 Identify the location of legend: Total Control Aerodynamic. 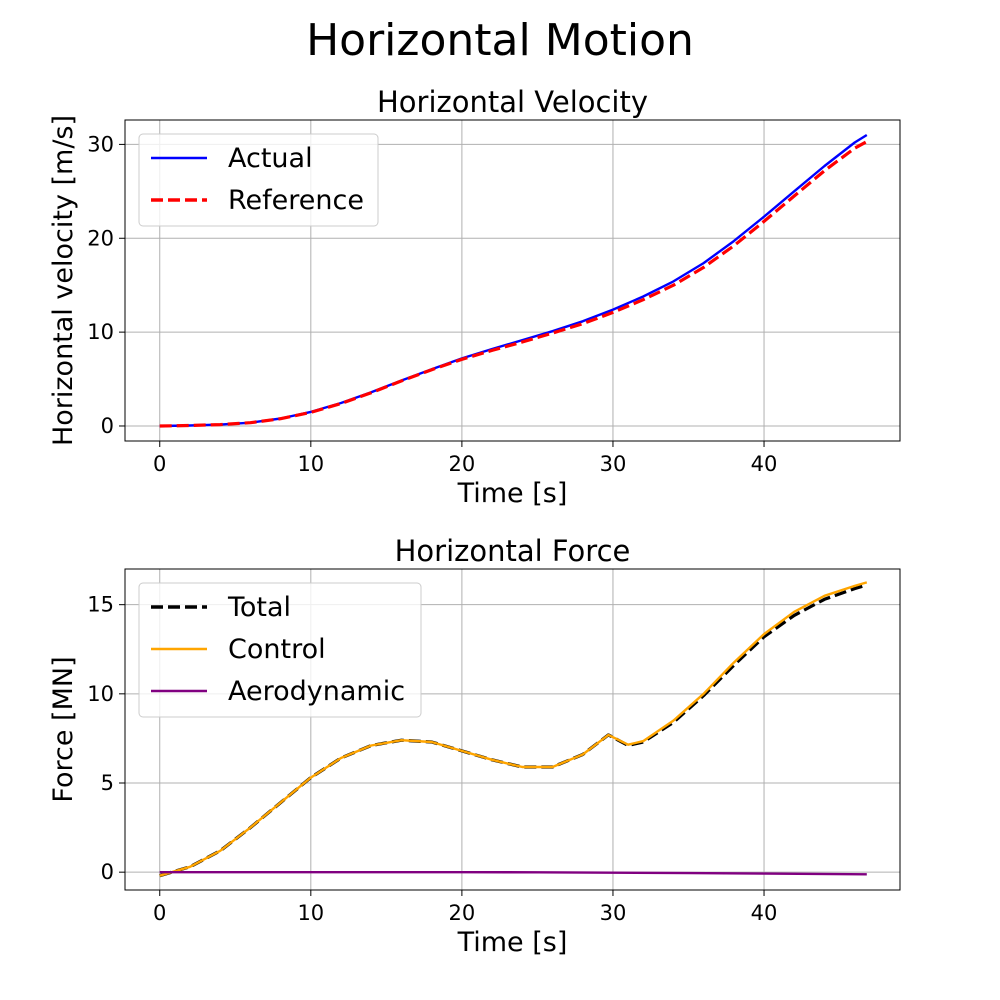
(280, 650).